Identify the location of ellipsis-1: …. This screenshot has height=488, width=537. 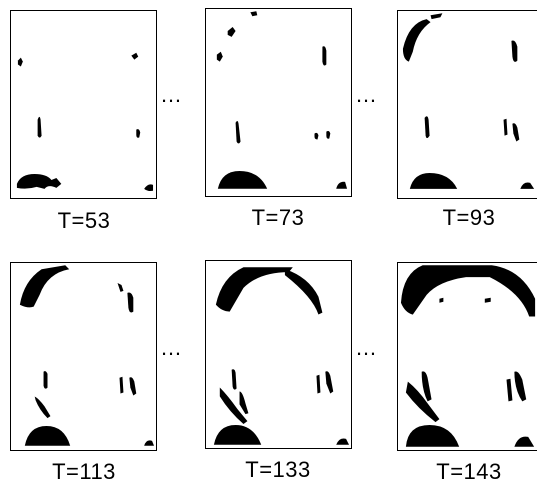
(172, 94).